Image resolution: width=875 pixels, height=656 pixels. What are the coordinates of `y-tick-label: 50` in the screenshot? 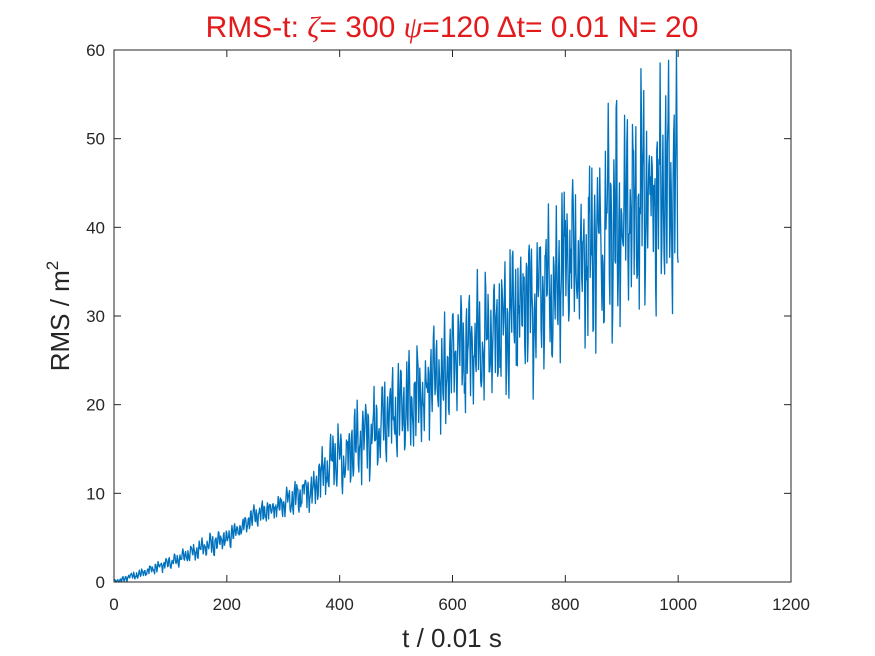 It's located at (95, 139).